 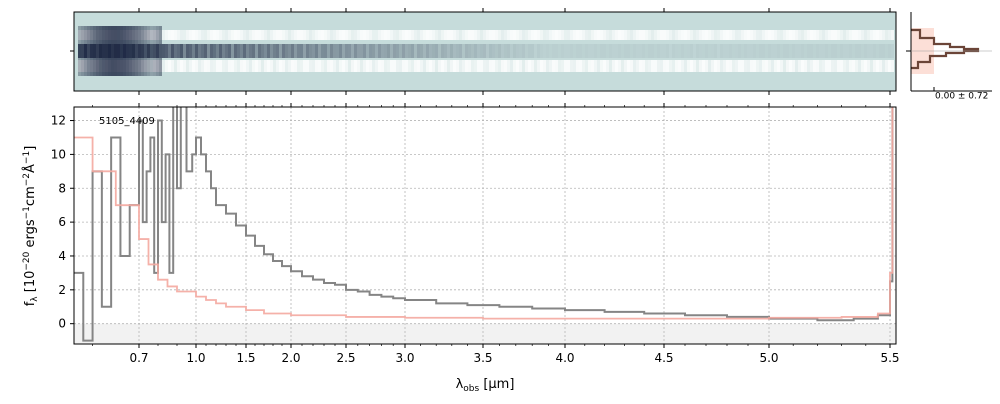 I want to click on x-tick-label: 2.0, so click(x=290, y=358).